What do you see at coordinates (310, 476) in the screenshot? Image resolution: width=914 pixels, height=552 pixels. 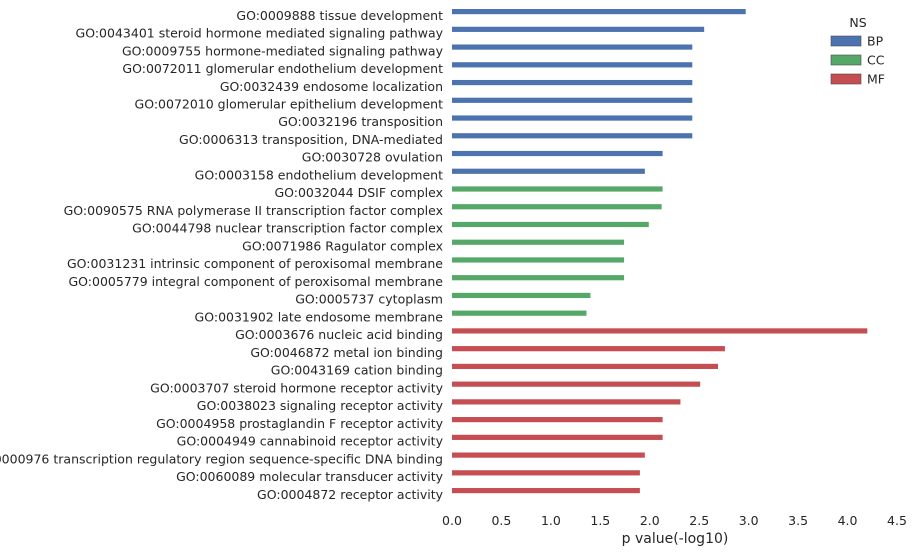 I see `category-label: GO:0060089 molecular transducer activity` at bounding box center [310, 476].